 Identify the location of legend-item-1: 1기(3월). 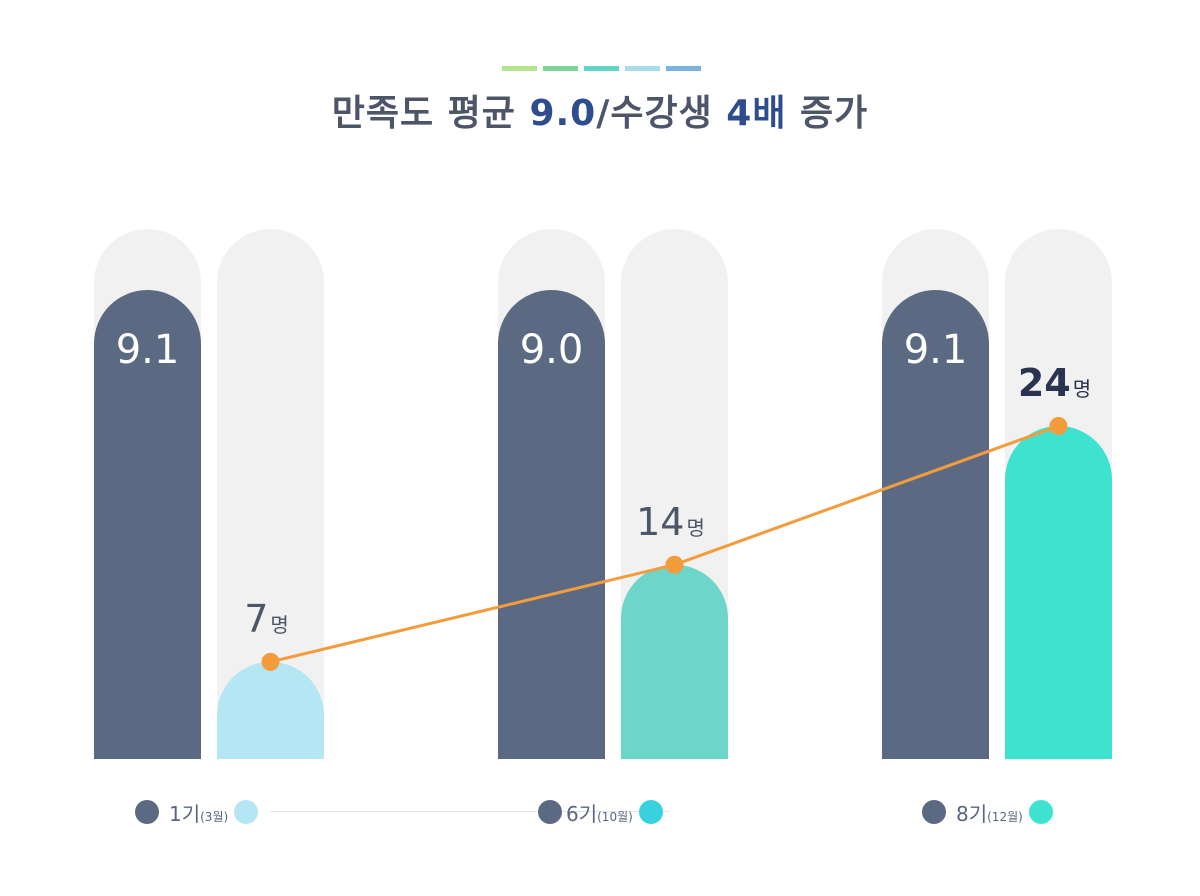
(197, 812).